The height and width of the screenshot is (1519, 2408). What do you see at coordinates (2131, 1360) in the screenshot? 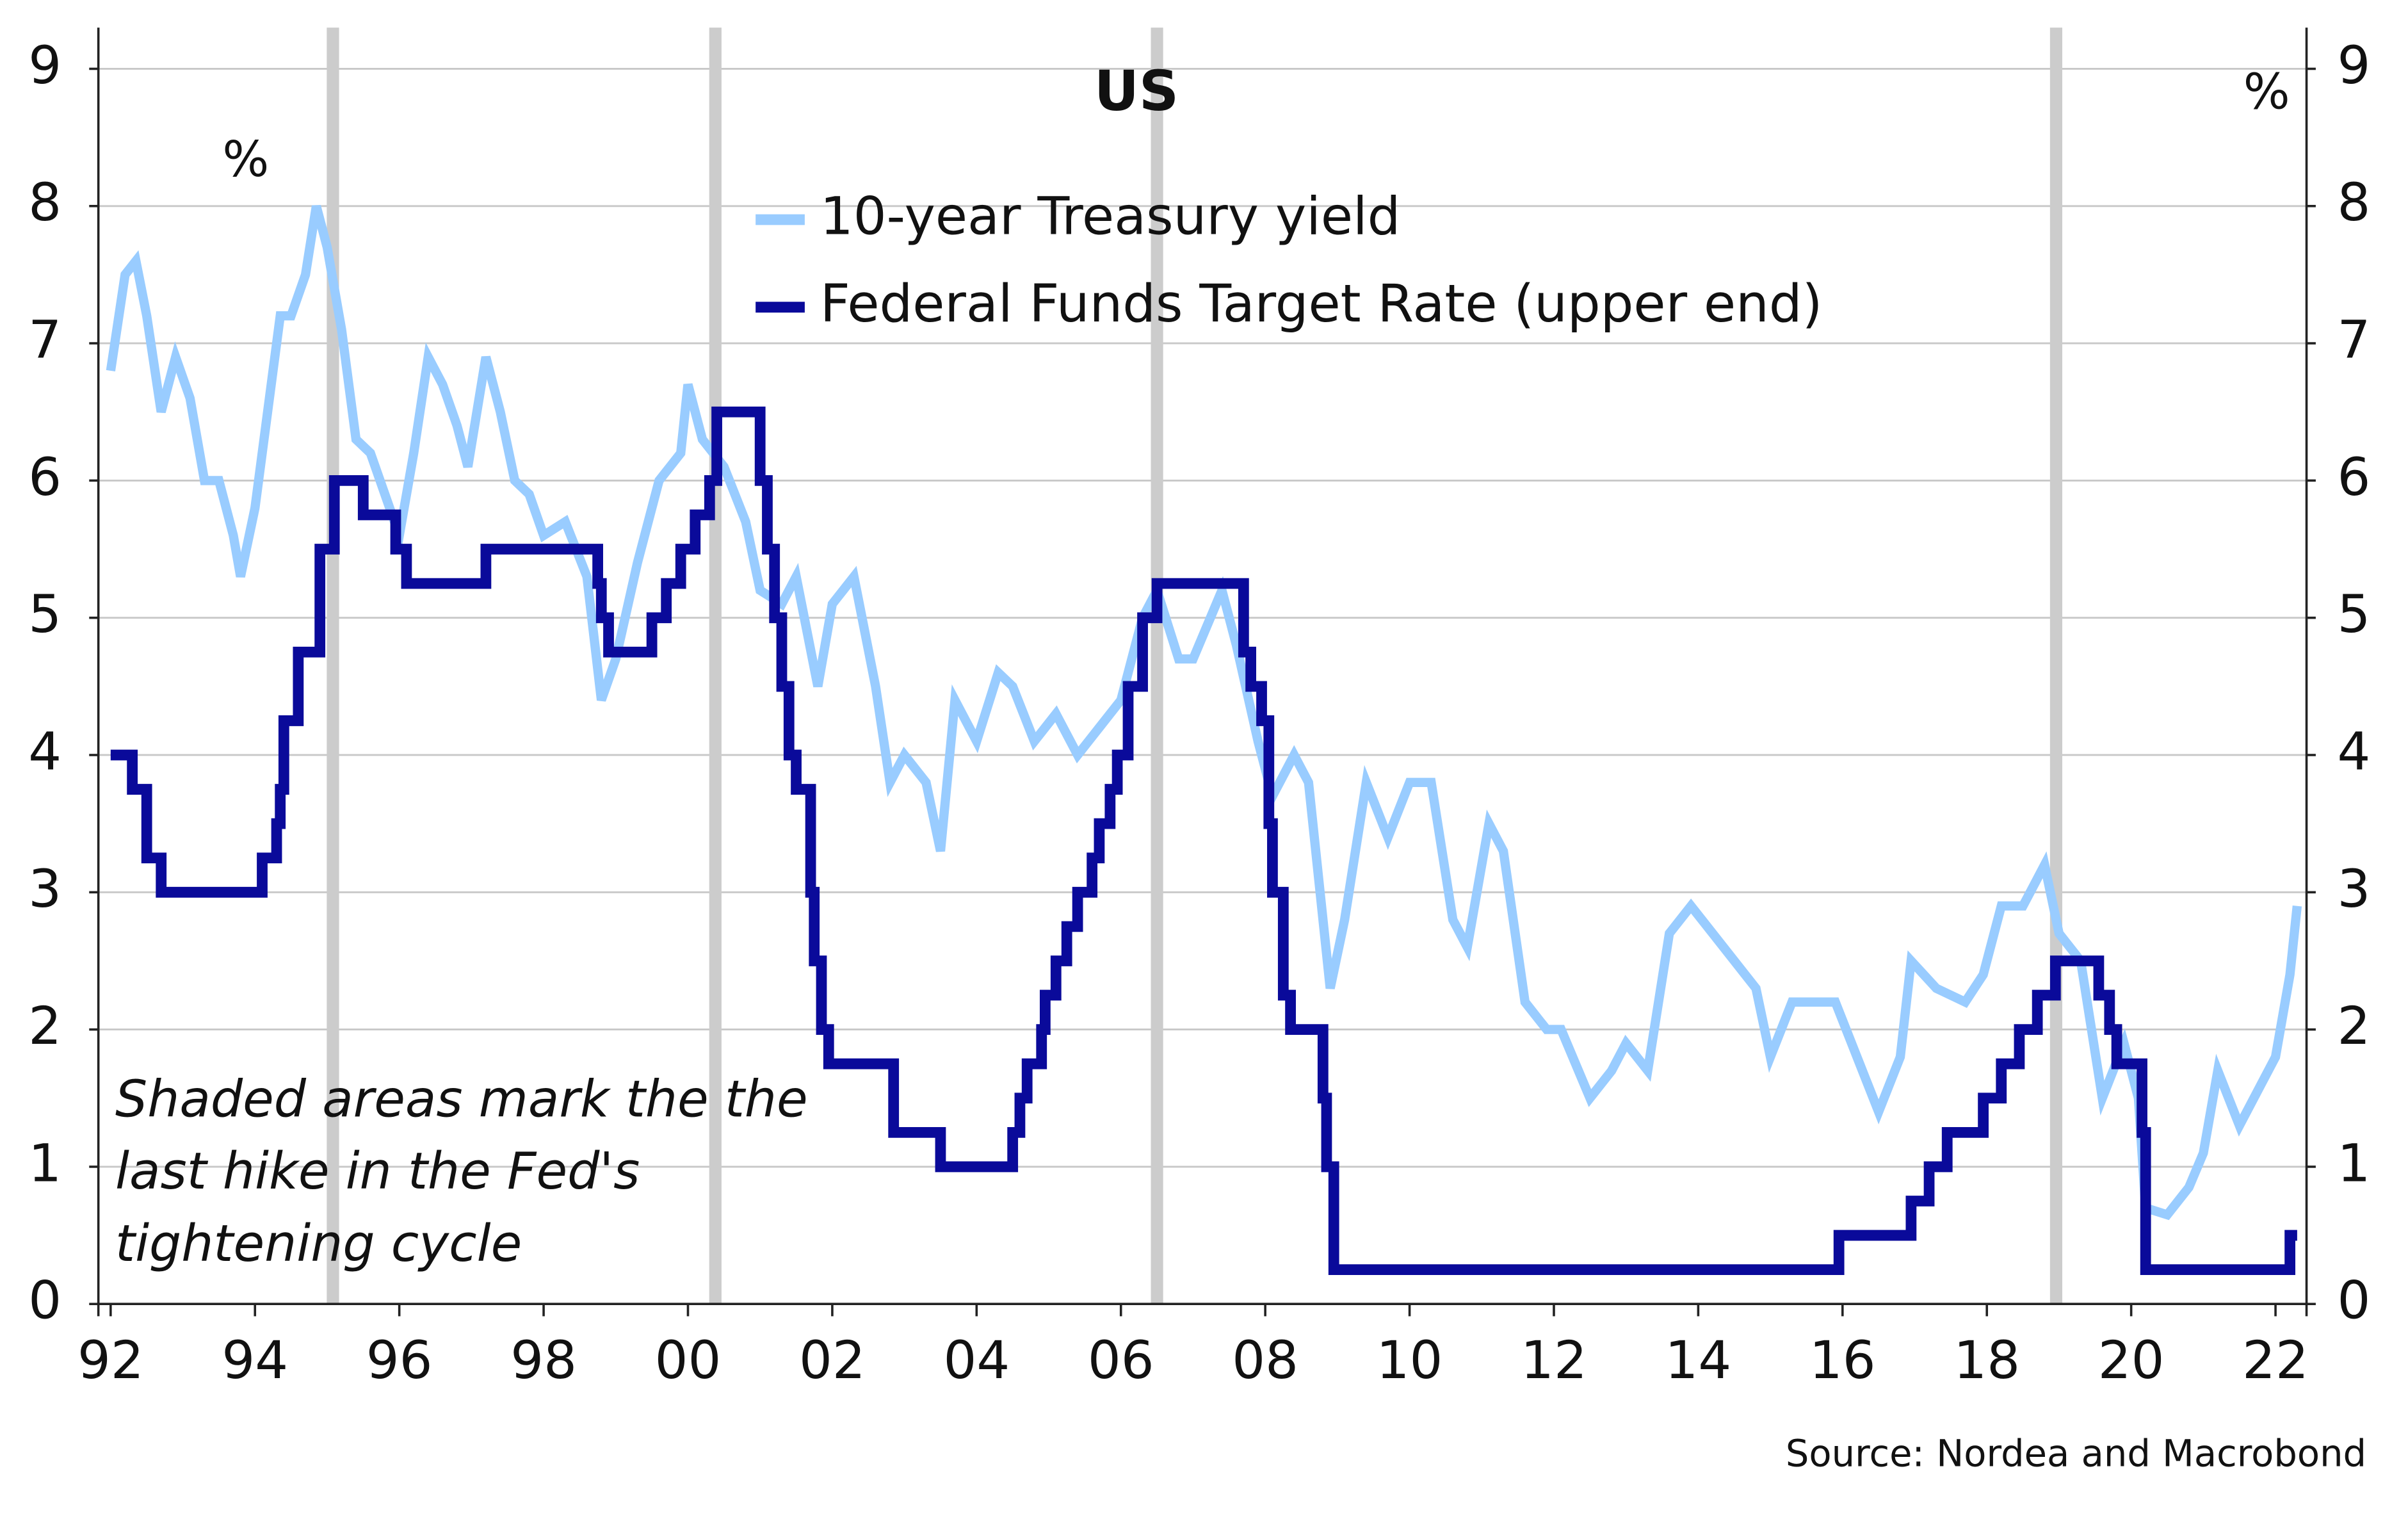
I see `x-tick-label: 20` at bounding box center [2131, 1360].